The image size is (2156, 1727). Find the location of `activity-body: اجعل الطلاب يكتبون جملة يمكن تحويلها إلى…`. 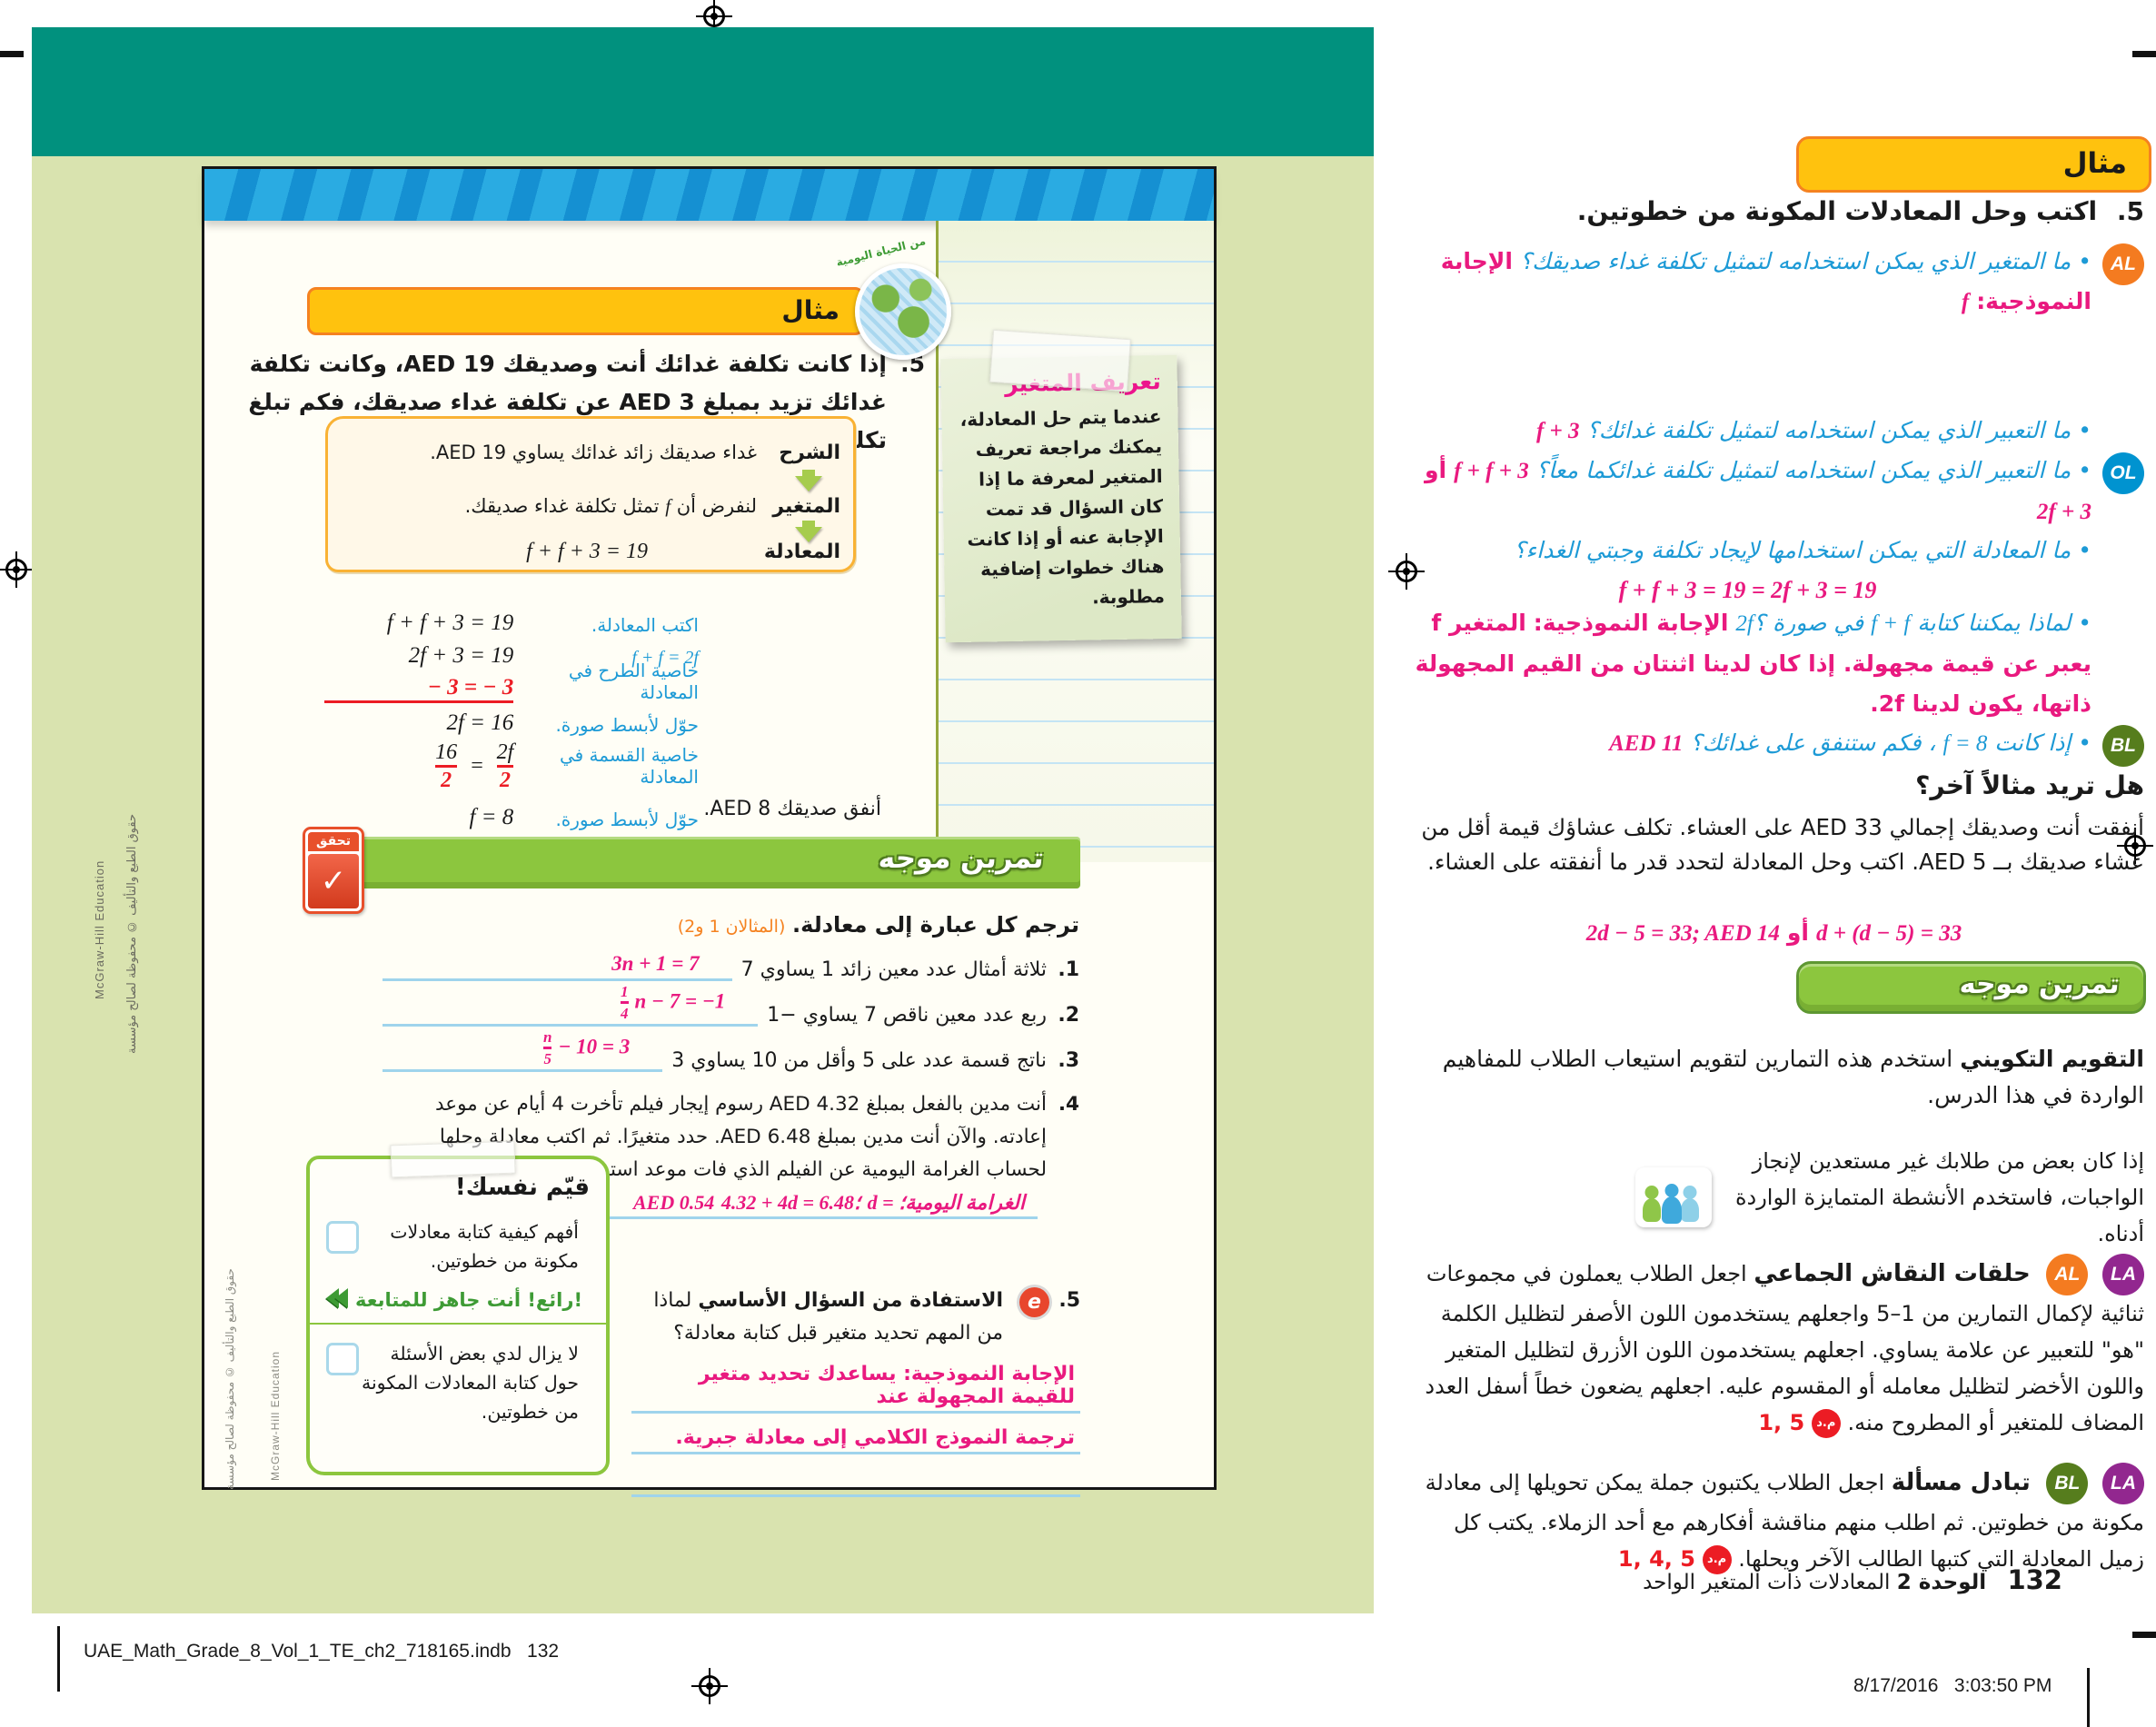

activity-body: اجعل الطلاب يكتبون جملة يمكن تحويلها إلى… is located at coordinates (1785, 1521).